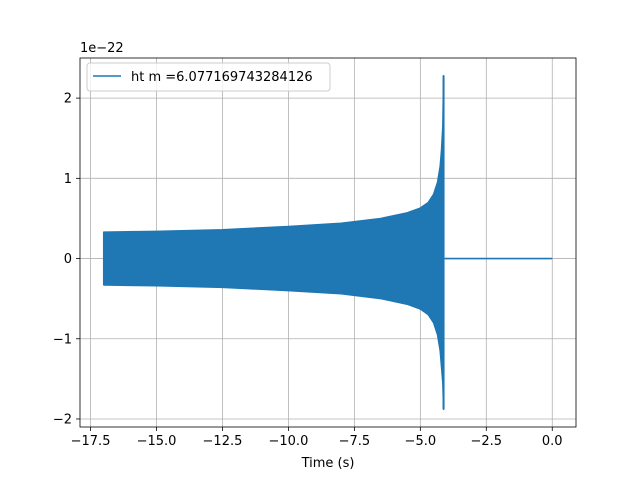 The width and height of the screenshot is (640, 480). What do you see at coordinates (421, 441) in the screenshot?
I see `x-tick-label: −5.0` at bounding box center [421, 441].